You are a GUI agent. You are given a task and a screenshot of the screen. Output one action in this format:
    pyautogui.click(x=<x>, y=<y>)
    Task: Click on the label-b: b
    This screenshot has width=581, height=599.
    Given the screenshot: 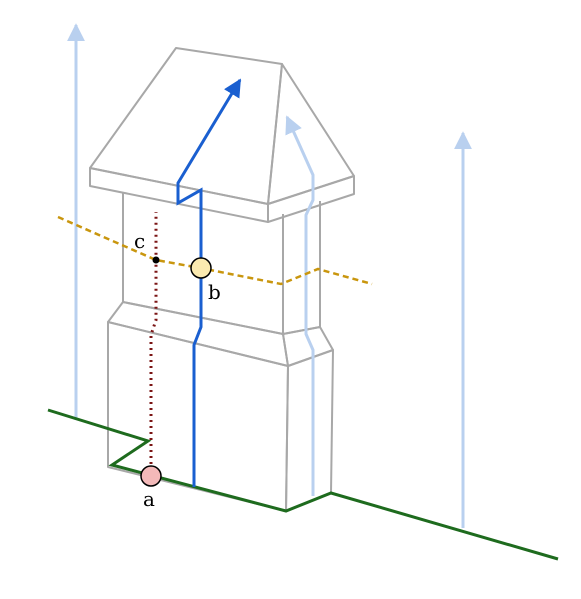 What is the action you would take?
    pyautogui.click(x=214, y=292)
    